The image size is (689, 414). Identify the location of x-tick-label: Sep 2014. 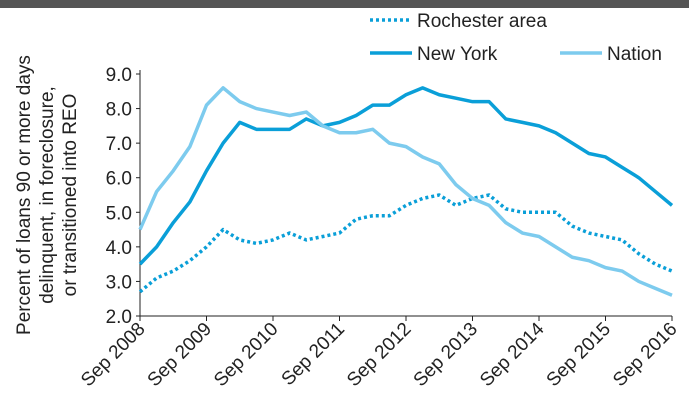
(512, 354).